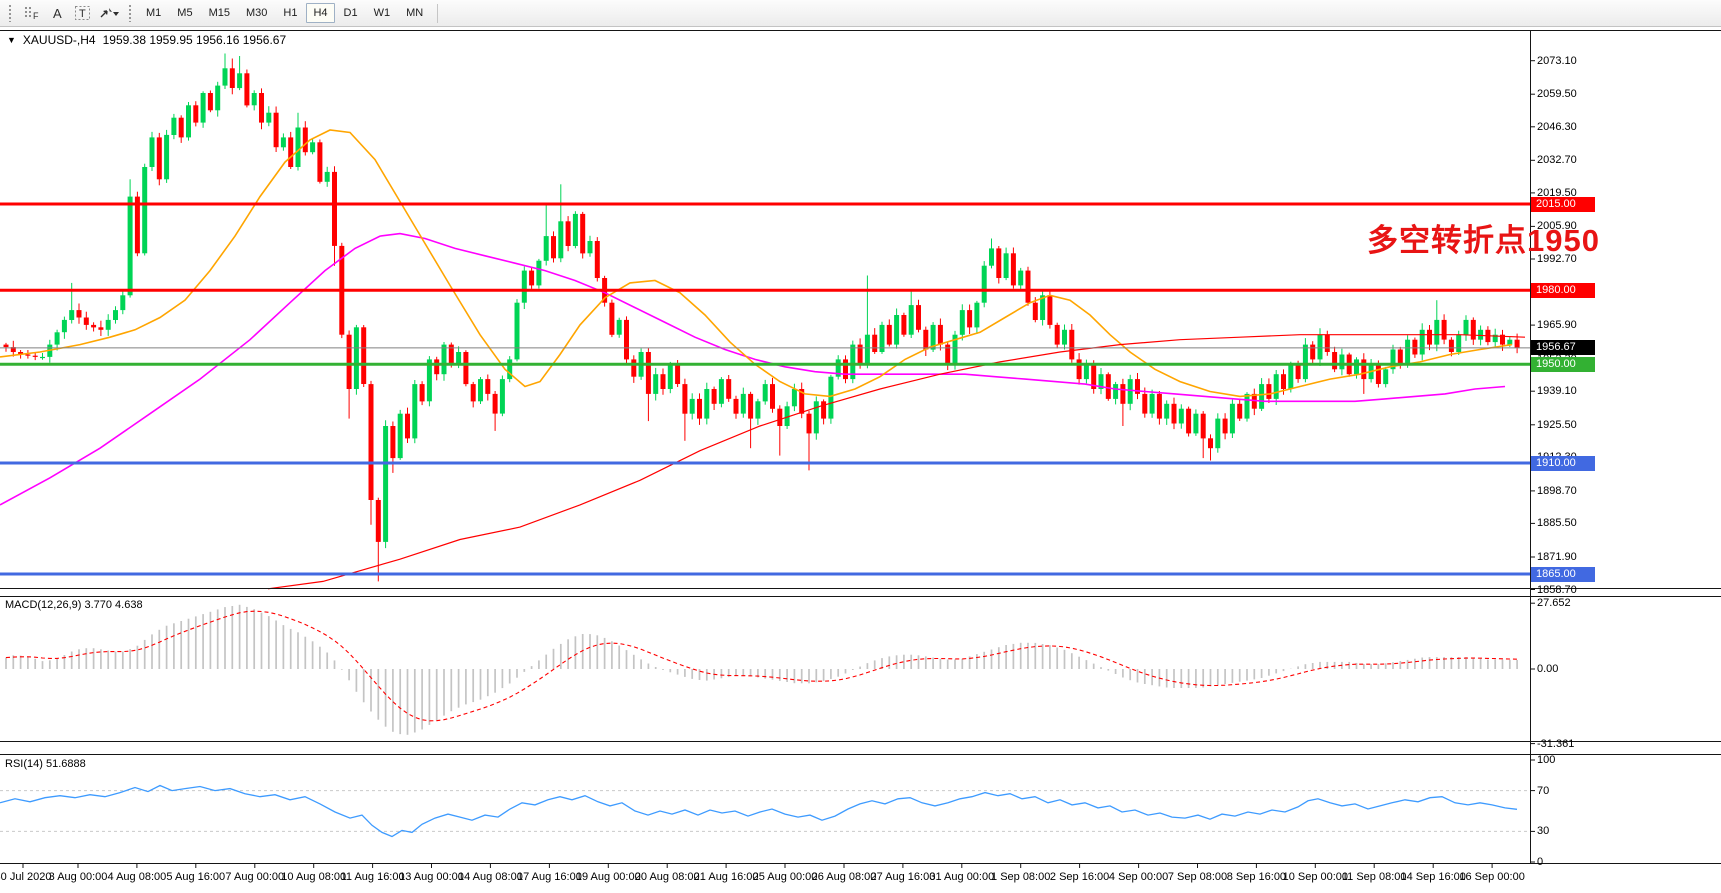 This screenshot has width=1721, height=893. Describe the element at coordinates (549, 877) in the screenshot. I see `time-tick-label: 17 Aug 16:00` at that location.